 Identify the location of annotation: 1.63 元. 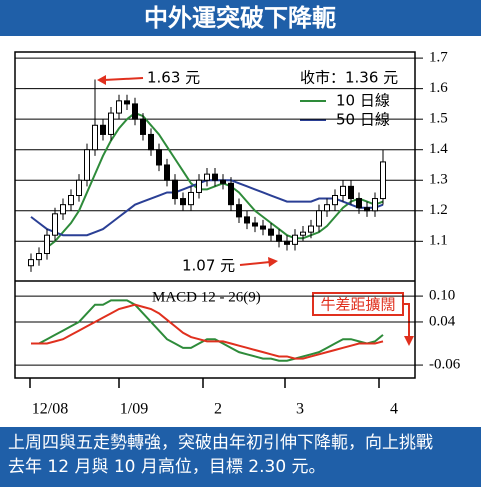
(173, 78).